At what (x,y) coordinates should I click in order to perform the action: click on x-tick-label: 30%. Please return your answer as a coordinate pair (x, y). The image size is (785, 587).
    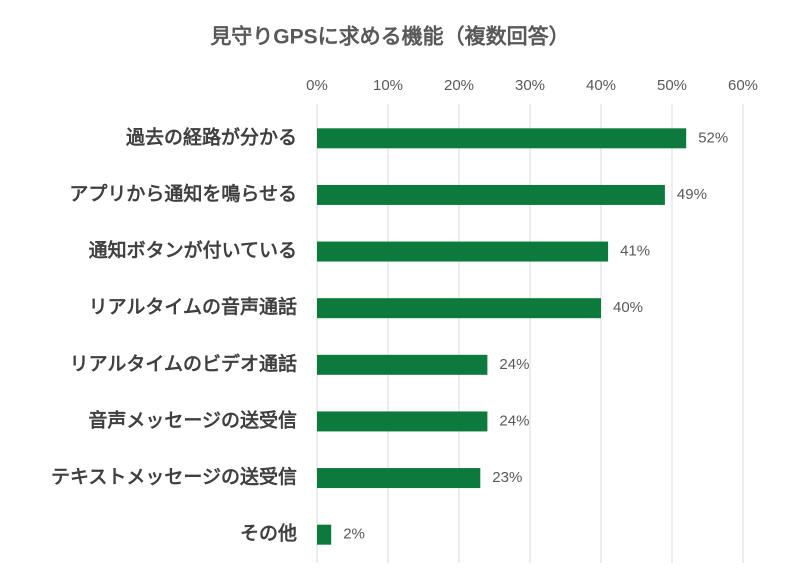
    Looking at the image, I should click on (530, 85).